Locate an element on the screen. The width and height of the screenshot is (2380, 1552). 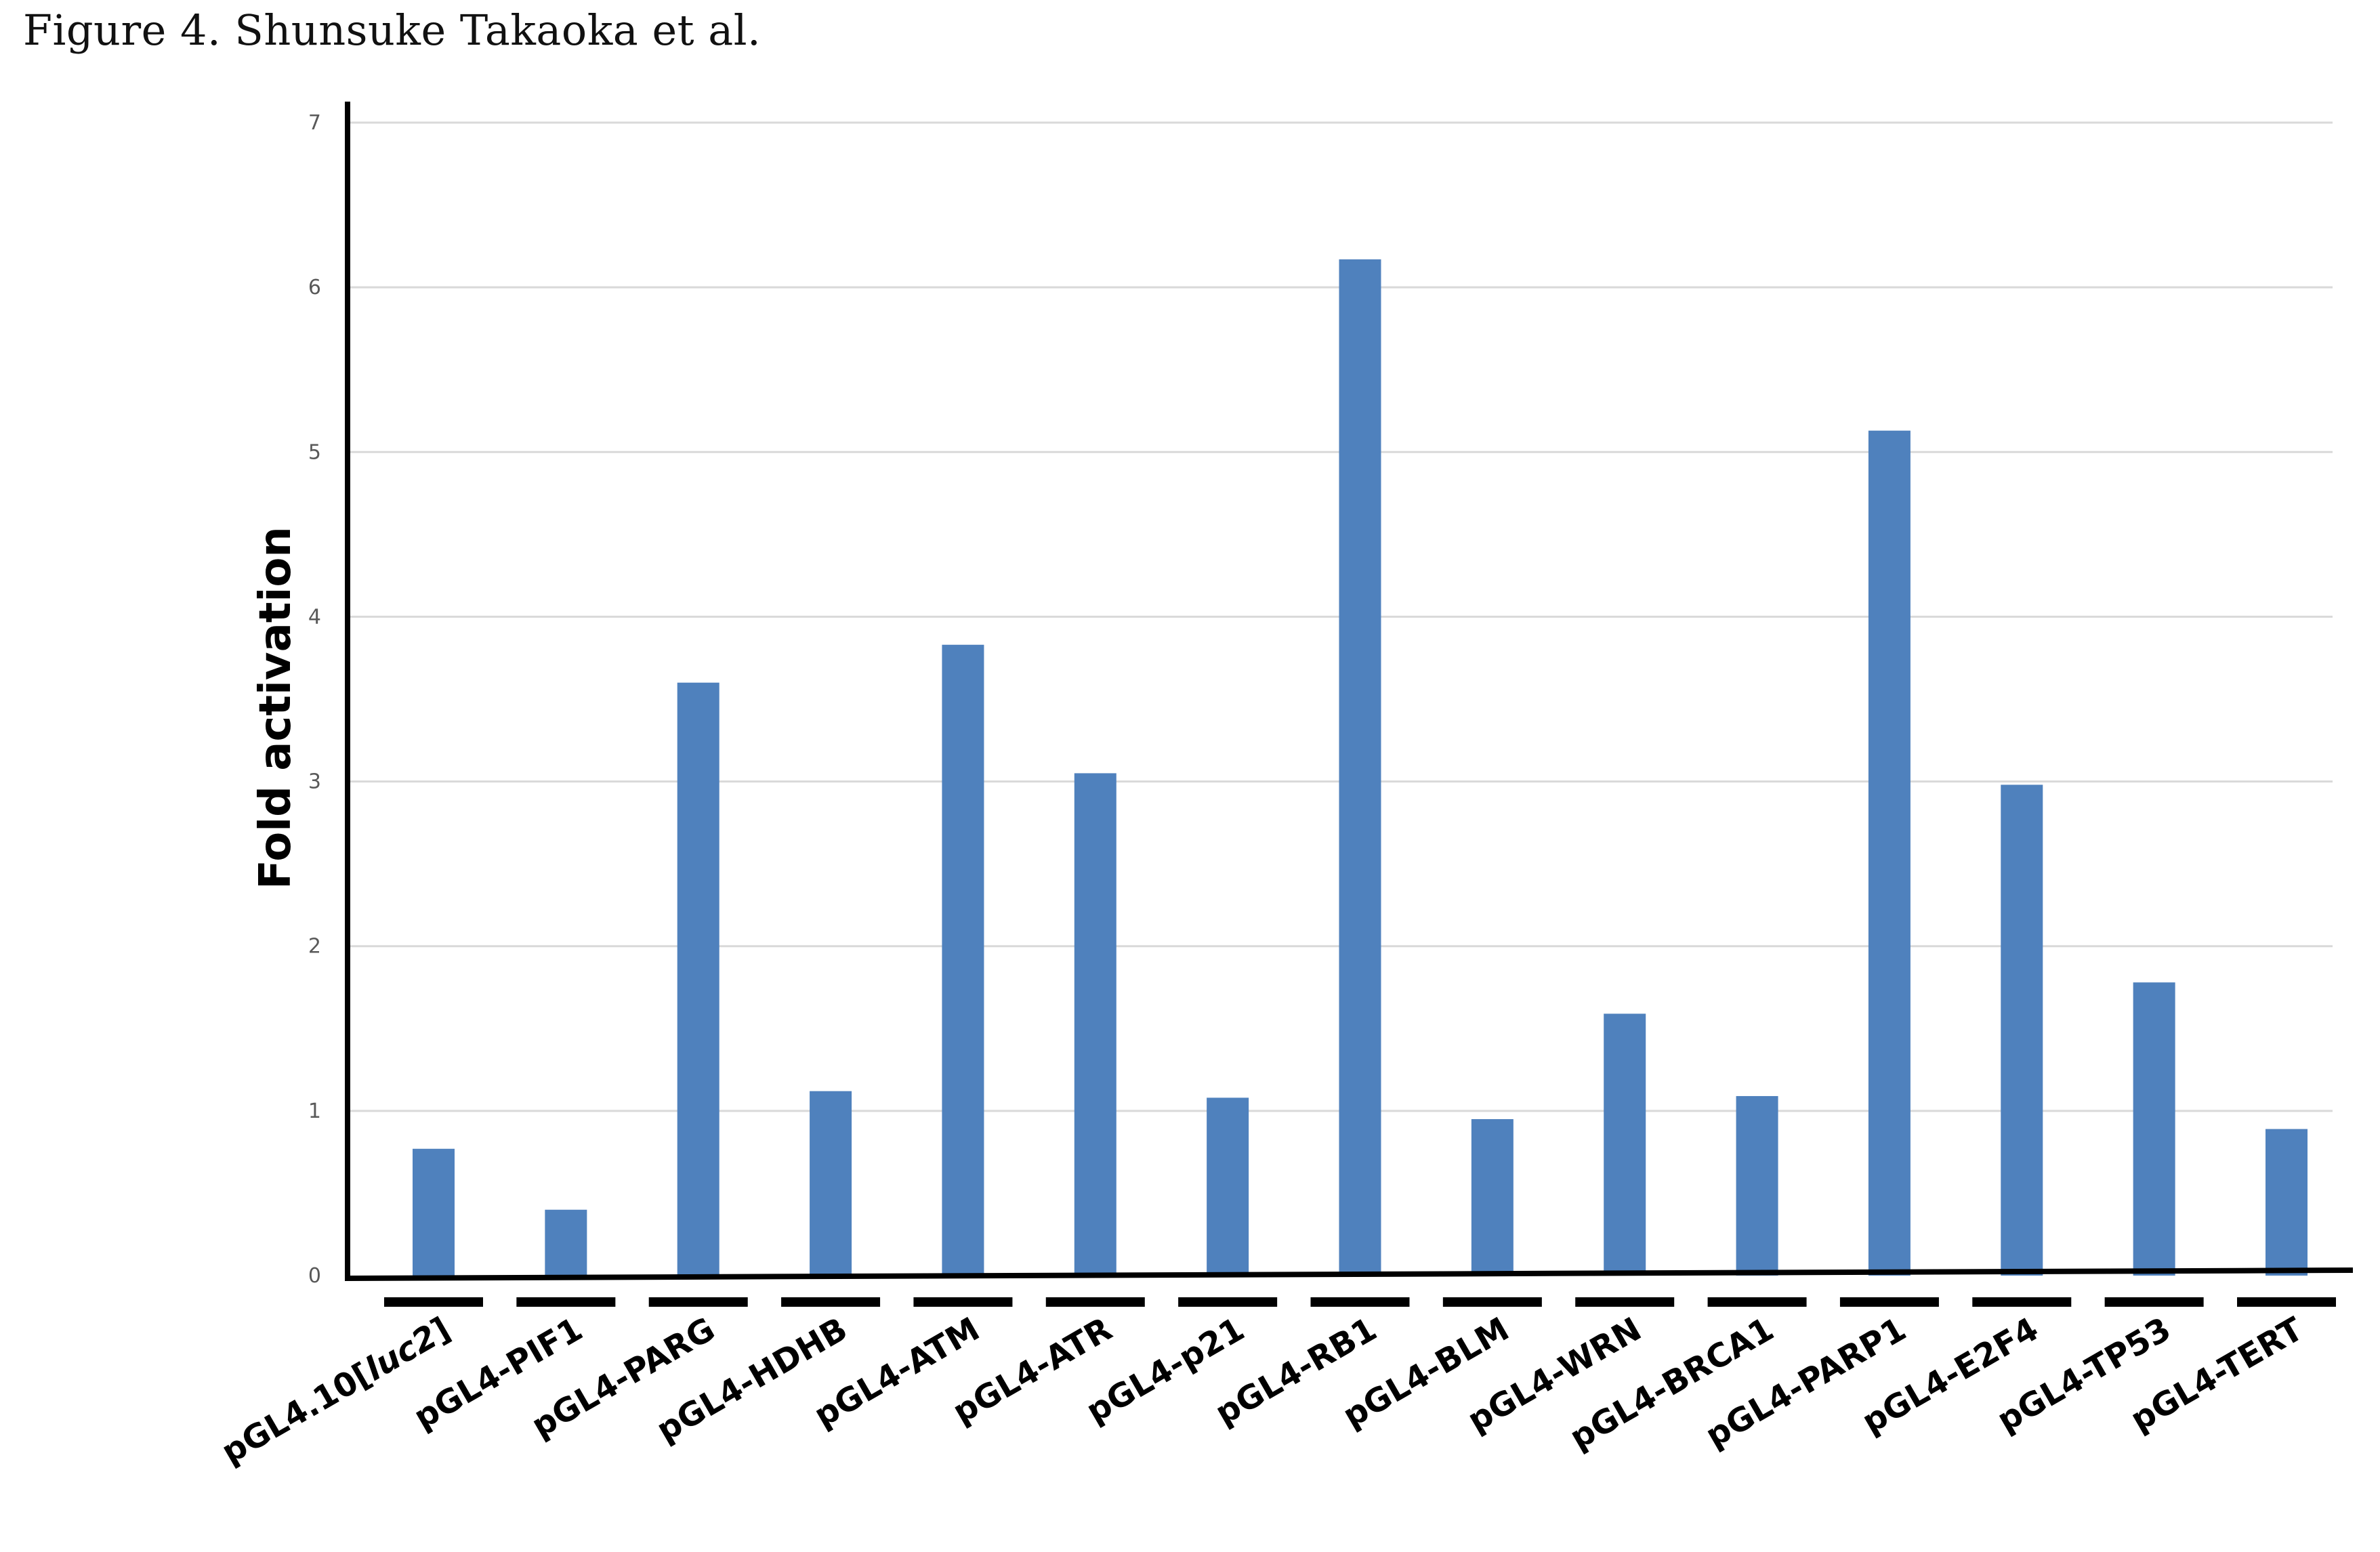
bar-pGL4-TP53 is located at coordinates (2154, 1129).